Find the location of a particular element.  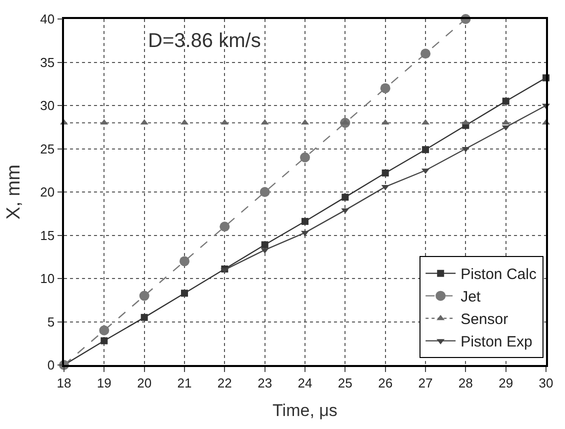

x-tick-label: 24 is located at coordinates (305, 382).